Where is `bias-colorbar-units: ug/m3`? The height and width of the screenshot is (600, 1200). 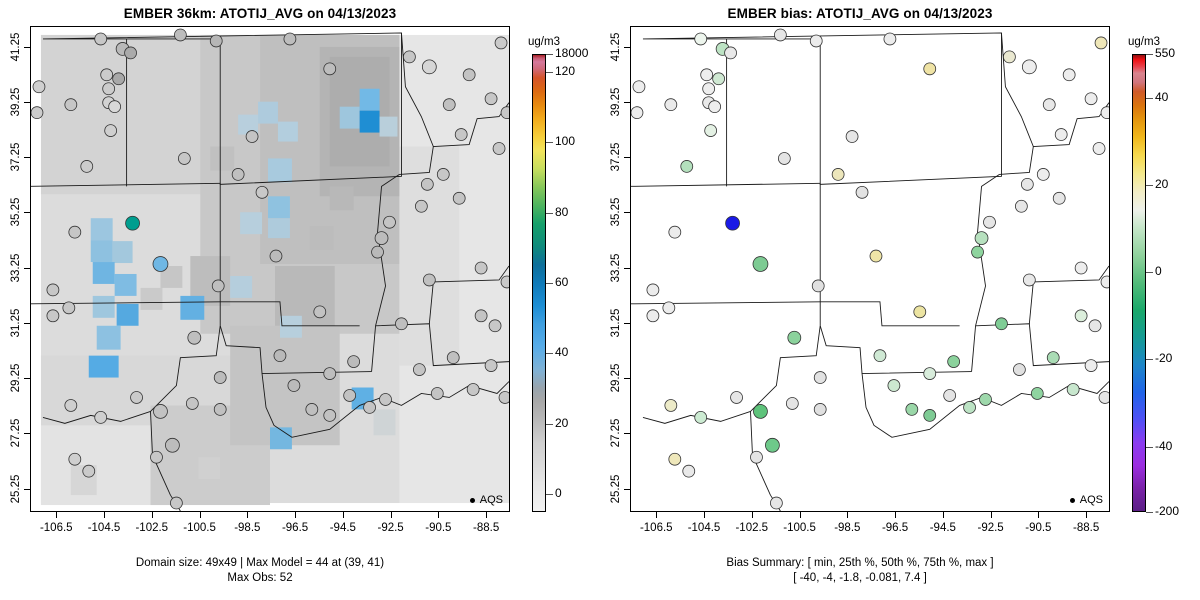
bias-colorbar-units: ug/m3 is located at coordinates (1144, 42).